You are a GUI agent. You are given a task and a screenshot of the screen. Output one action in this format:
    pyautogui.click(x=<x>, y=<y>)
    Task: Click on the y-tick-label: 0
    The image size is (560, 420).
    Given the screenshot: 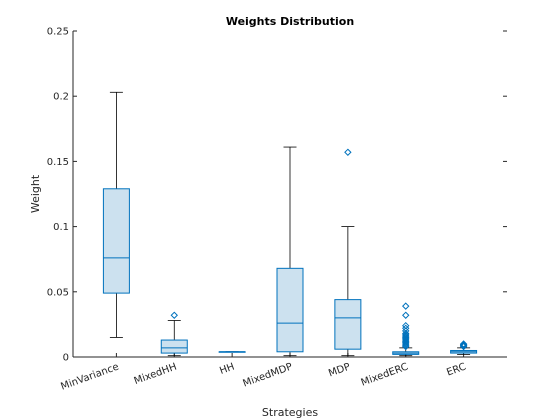 What is the action you would take?
    pyautogui.click(x=66, y=358)
    